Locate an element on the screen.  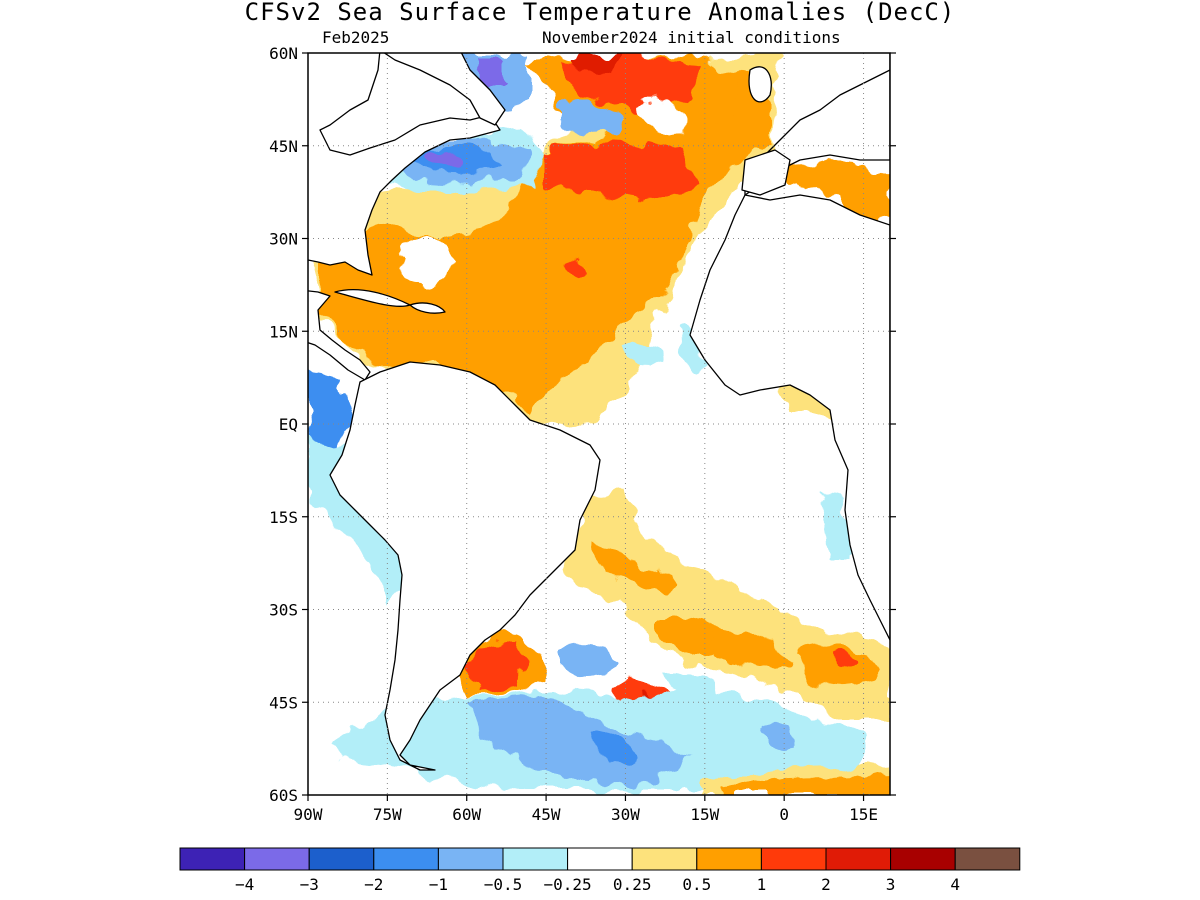
lon-tick-label: 75W is located at coordinates (387, 814).